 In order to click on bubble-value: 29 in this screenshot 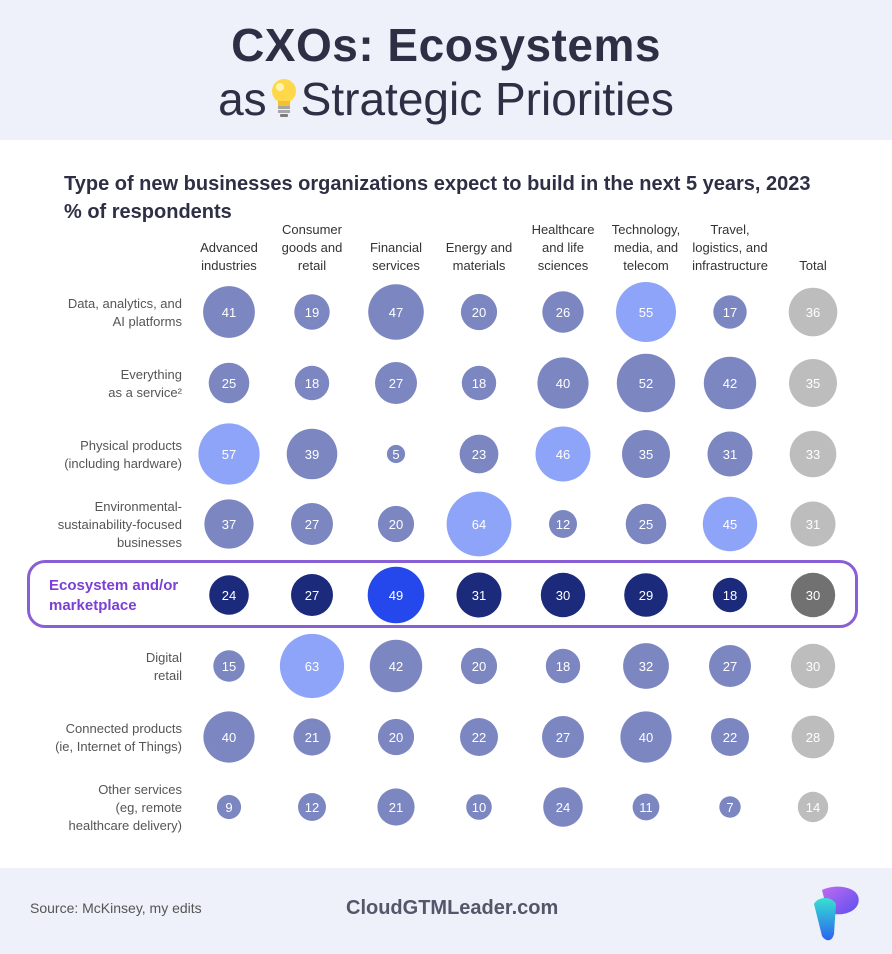, I will do `click(646, 595)`.